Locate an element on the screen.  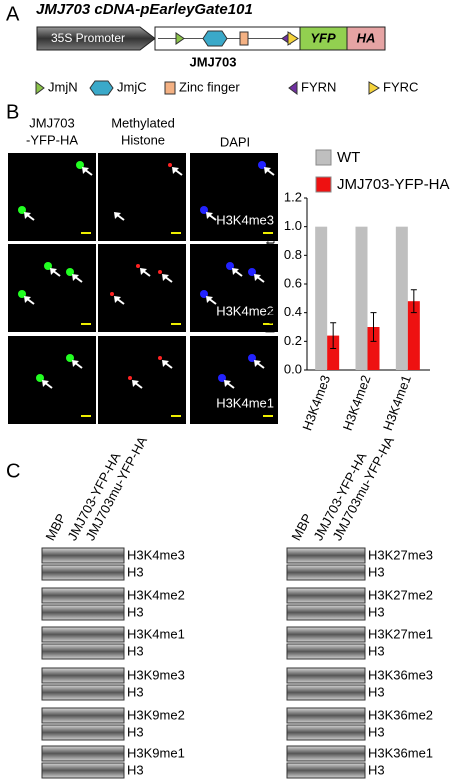
gene-name: JMJ703 is located at coordinates (213, 61).